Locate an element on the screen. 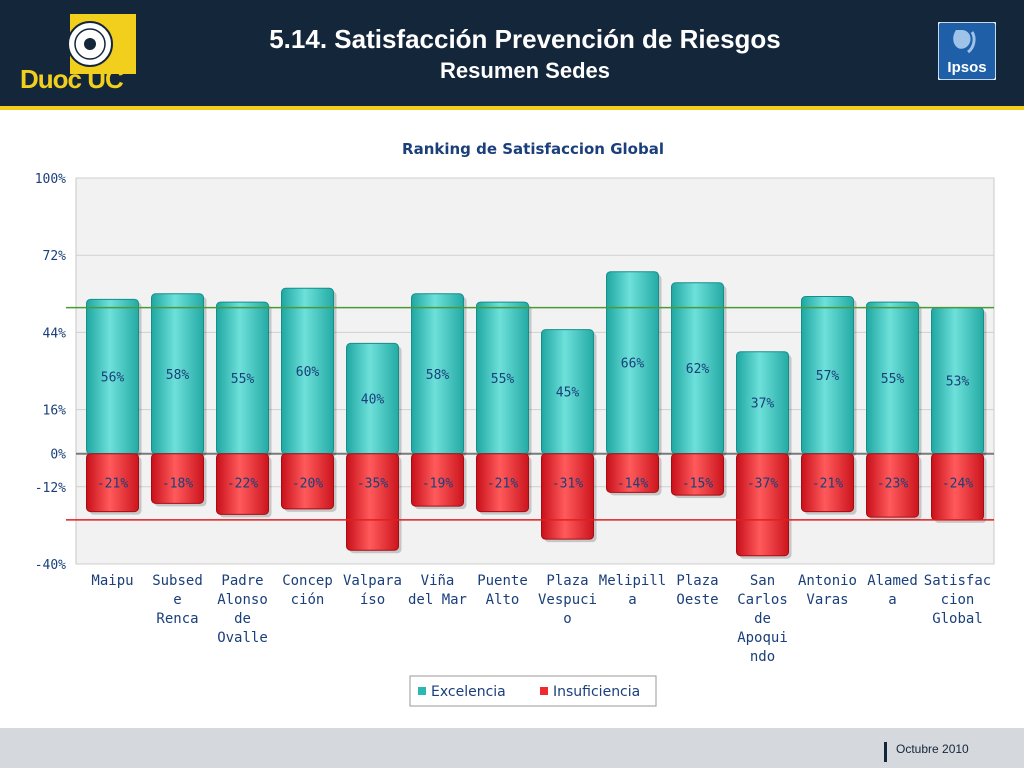  footer-divider is located at coordinates (885, 752).